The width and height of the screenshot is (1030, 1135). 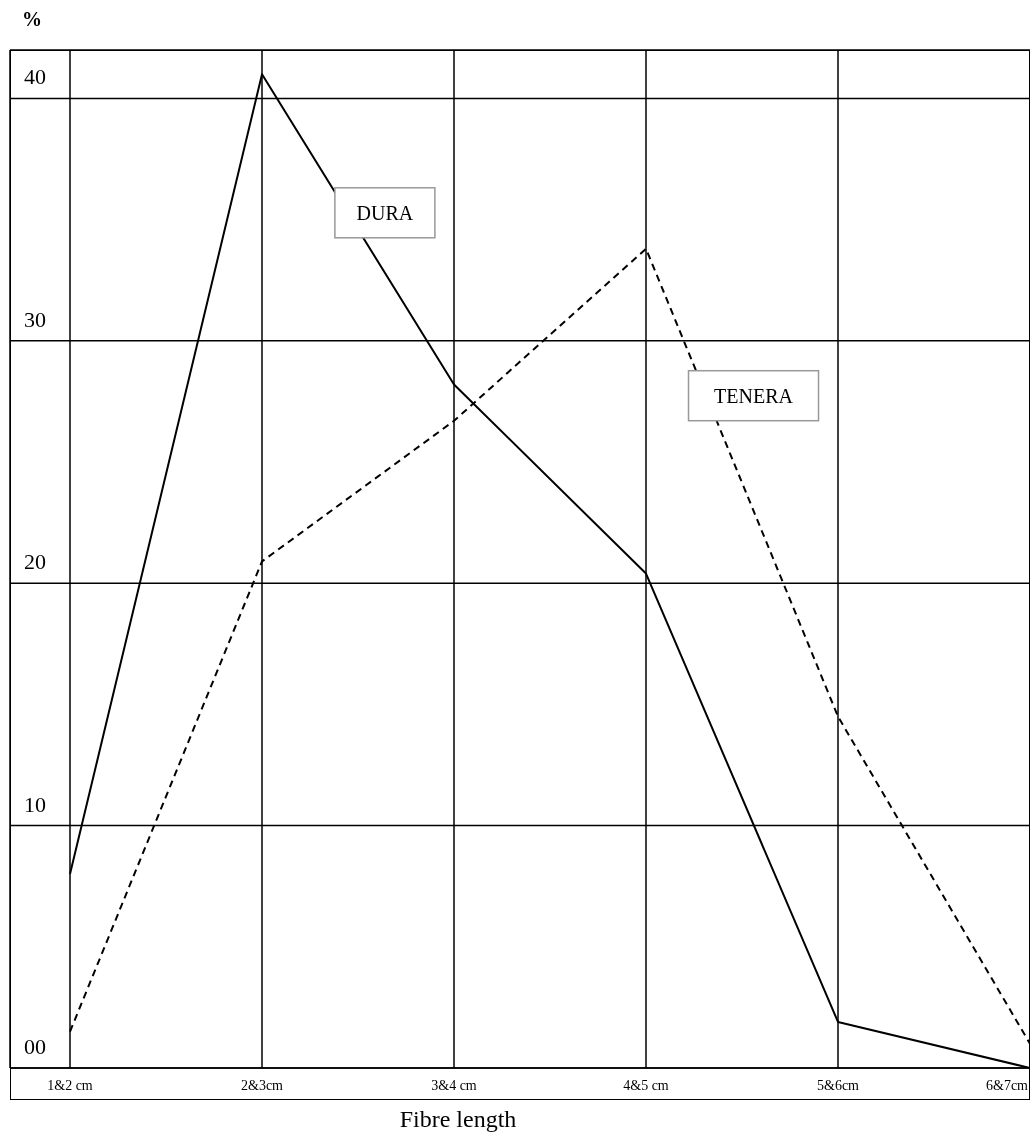 What do you see at coordinates (35, 804) in the screenshot?
I see `y-tick-label: 10` at bounding box center [35, 804].